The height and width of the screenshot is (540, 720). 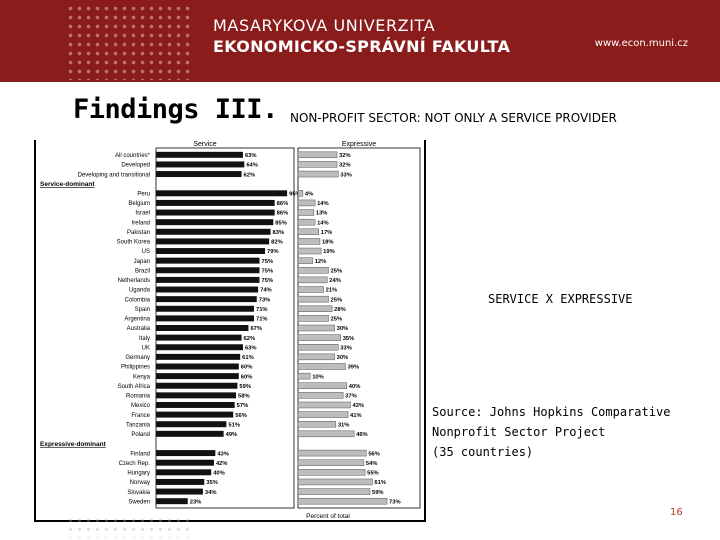 I want to click on section-label: Expressive-dominant, so click(x=73, y=444).